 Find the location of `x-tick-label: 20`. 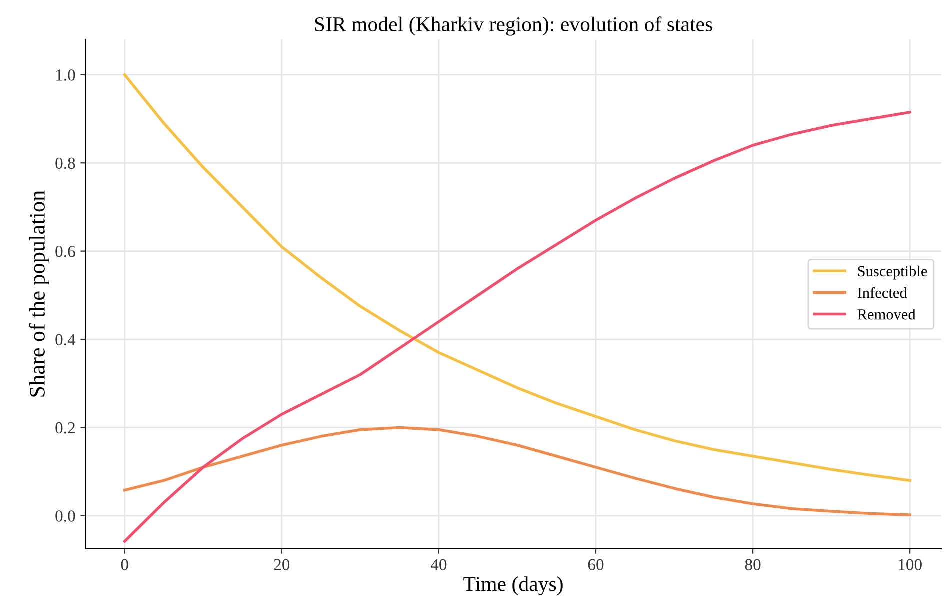

x-tick-label: 20 is located at coordinates (282, 564).